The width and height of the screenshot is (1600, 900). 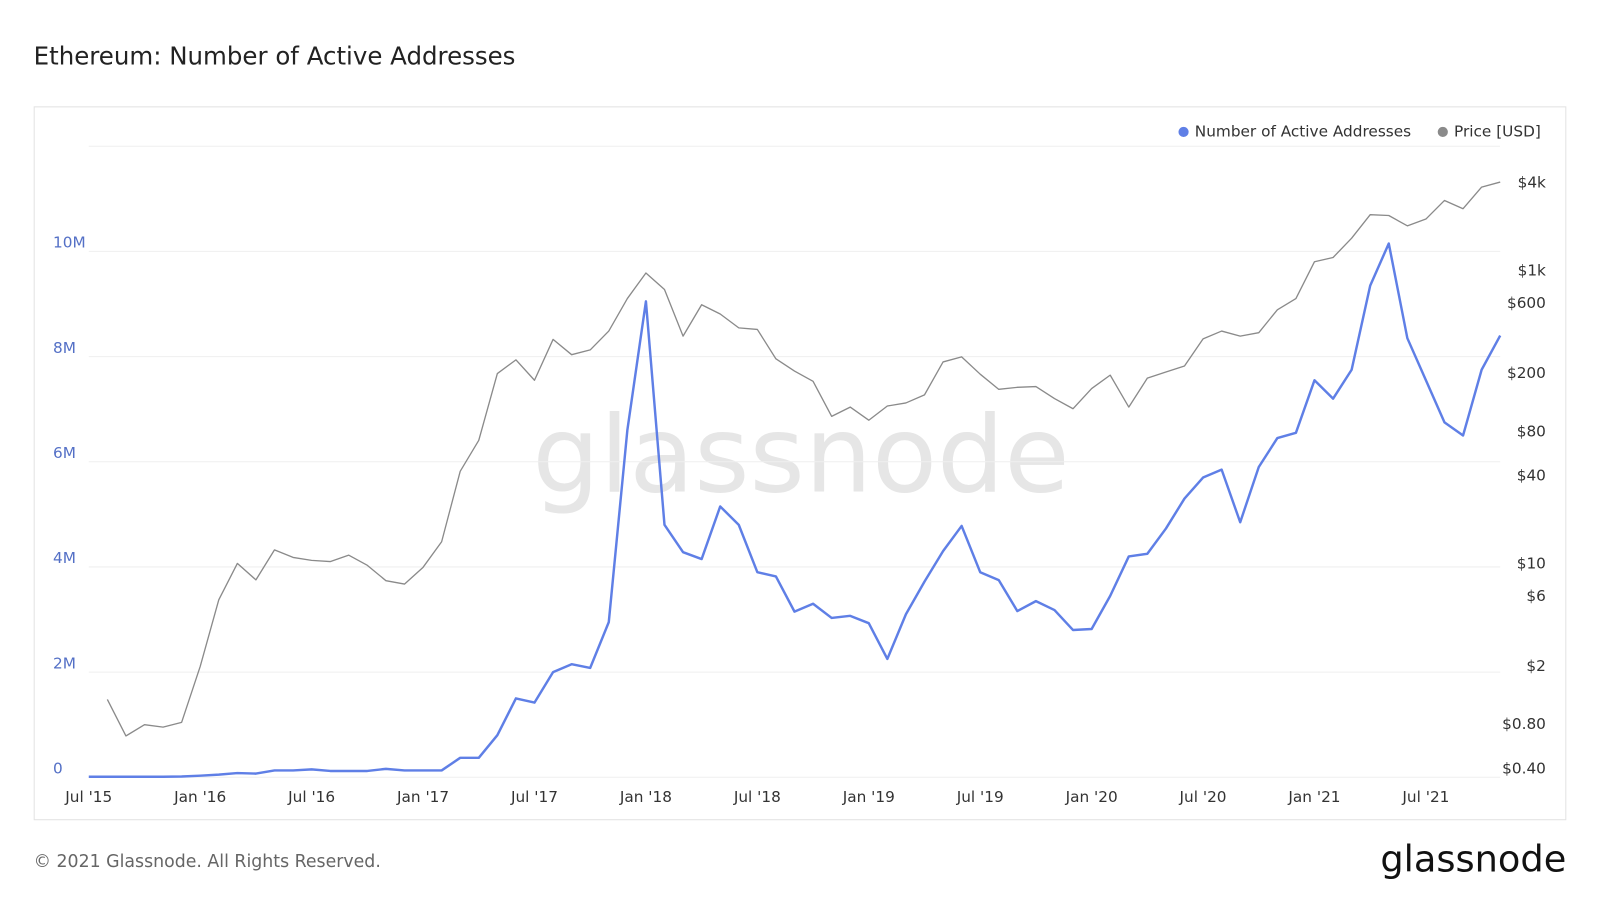 I want to click on y-tick-label: 6M, so click(x=64, y=453).